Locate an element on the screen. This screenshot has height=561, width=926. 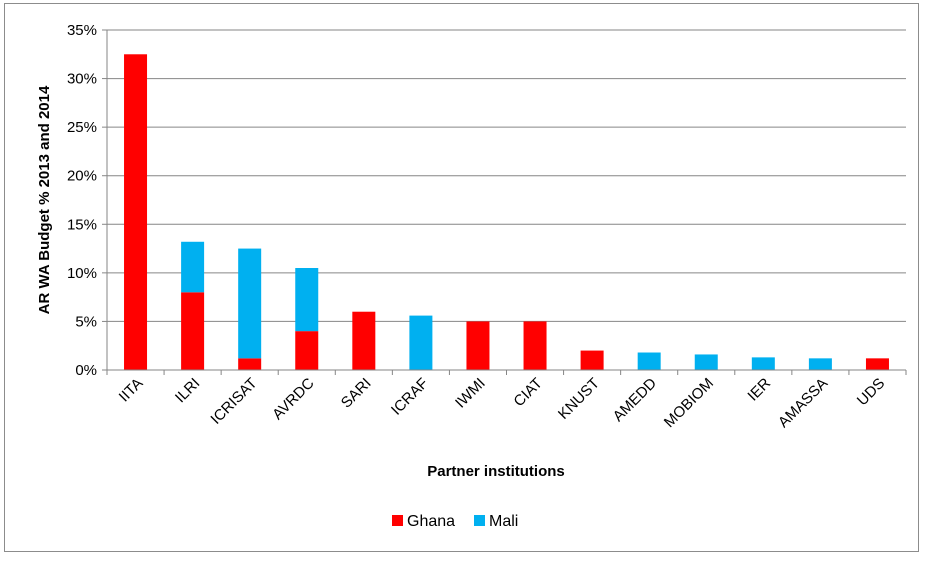
bar-ghana-uds is located at coordinates (877, 364).